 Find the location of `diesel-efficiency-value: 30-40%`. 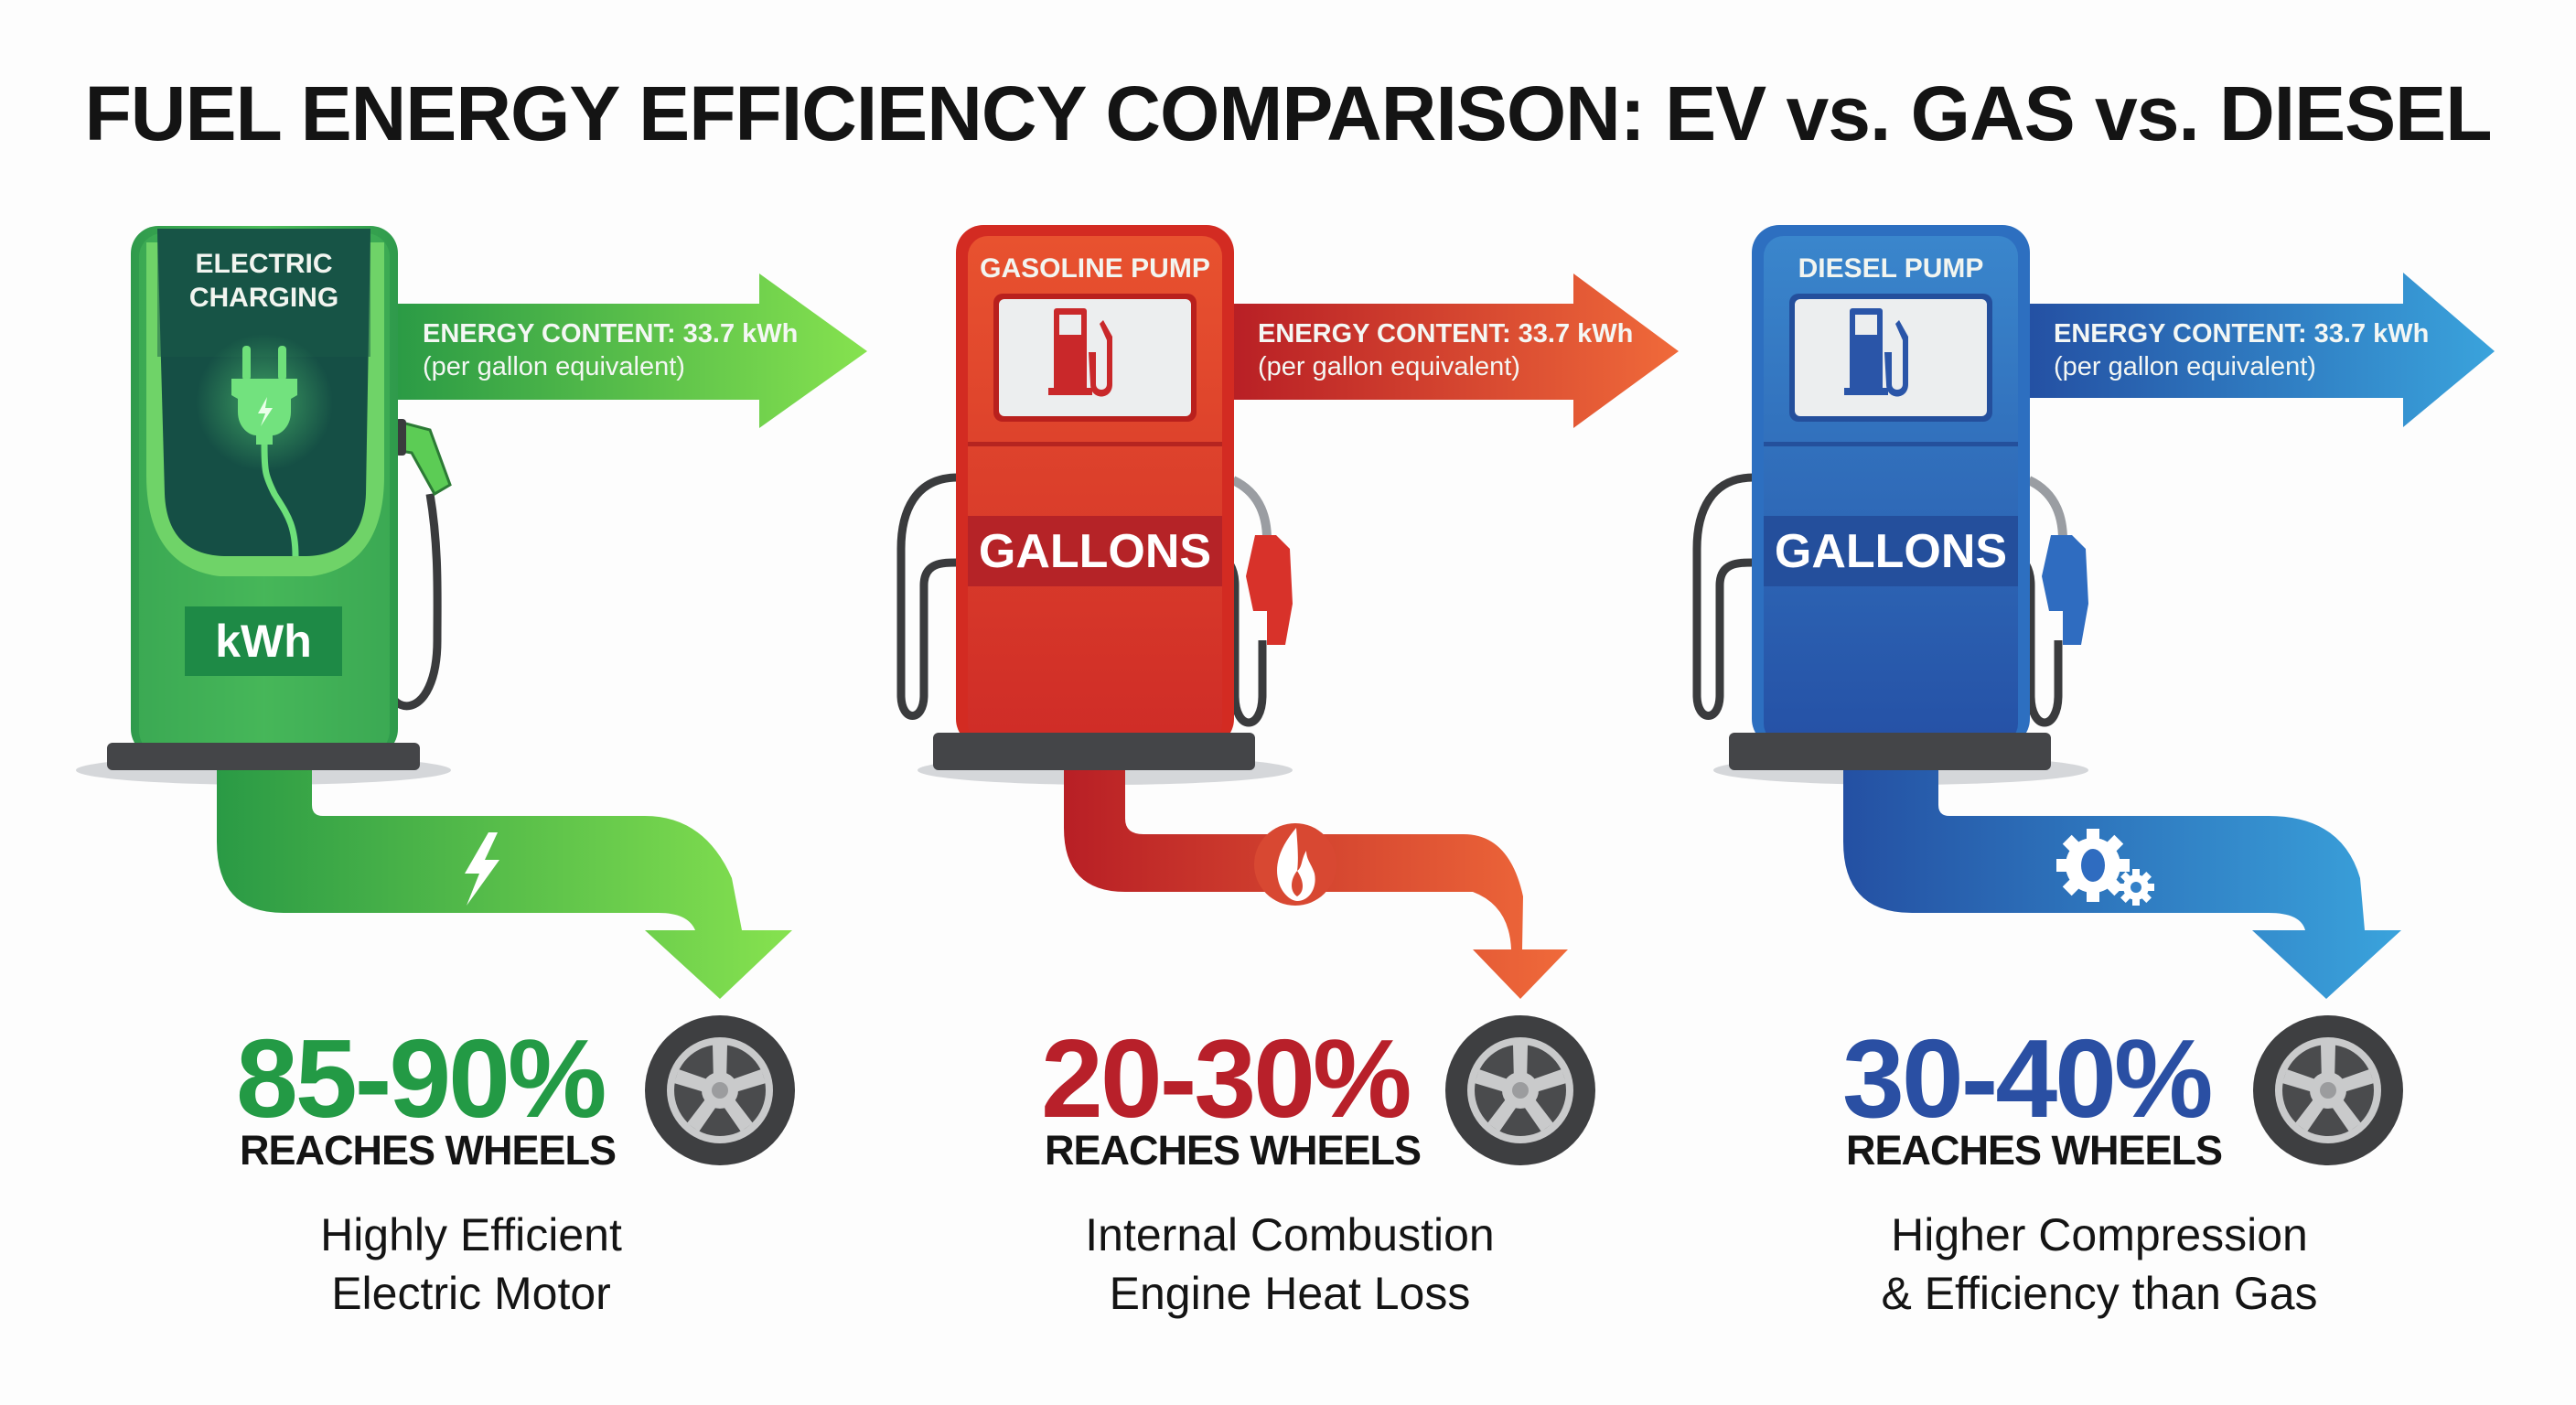

diesel-efficiency-value: 30-40% is located at coordinates (2028, 1078).